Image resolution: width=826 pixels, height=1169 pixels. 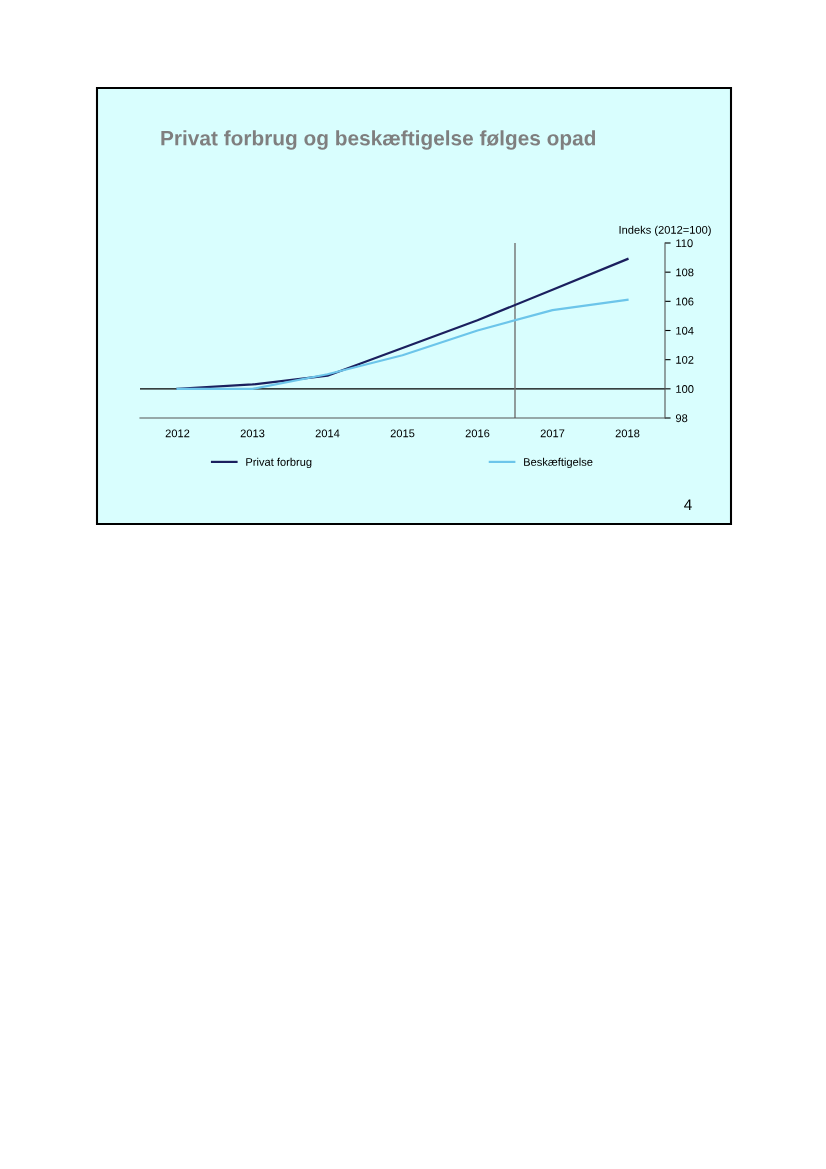 I want to click on x-tick-label: 2013, so click(x=252, y=433).